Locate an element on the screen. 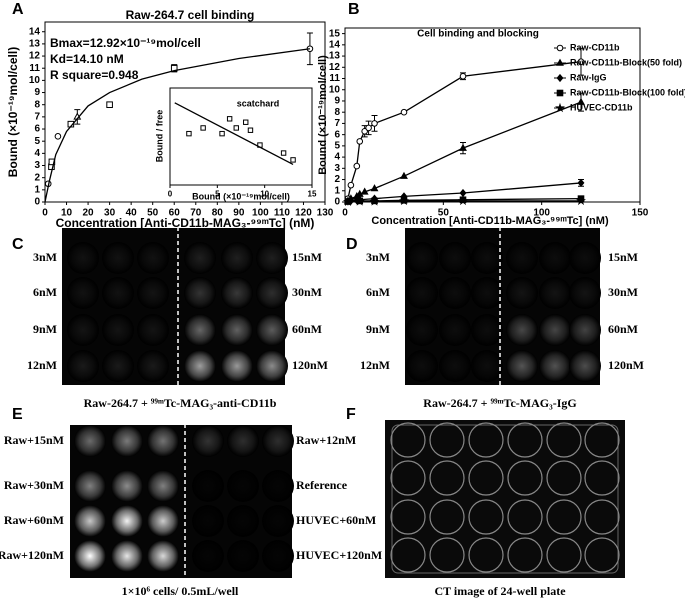  row-label: Raw+30nM is located at coordinates (34, 485).